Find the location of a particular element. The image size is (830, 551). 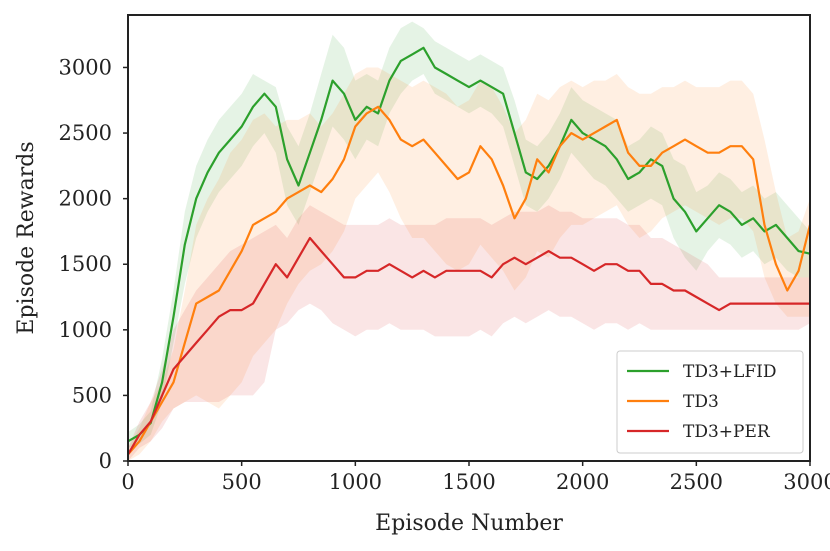

x-tick-label: 3000 is located at coordinates (806, 482).